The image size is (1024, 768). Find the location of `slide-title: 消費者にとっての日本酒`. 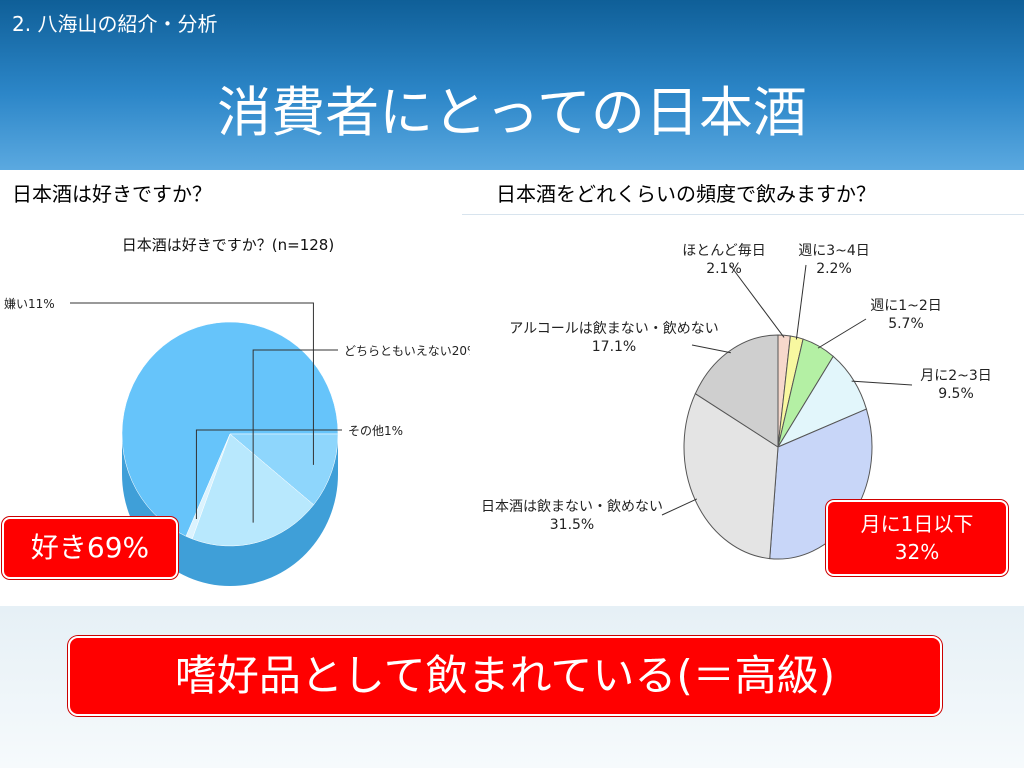

slide-title: 消費者にとっての日本酒 is located at coordinates (512, 112).